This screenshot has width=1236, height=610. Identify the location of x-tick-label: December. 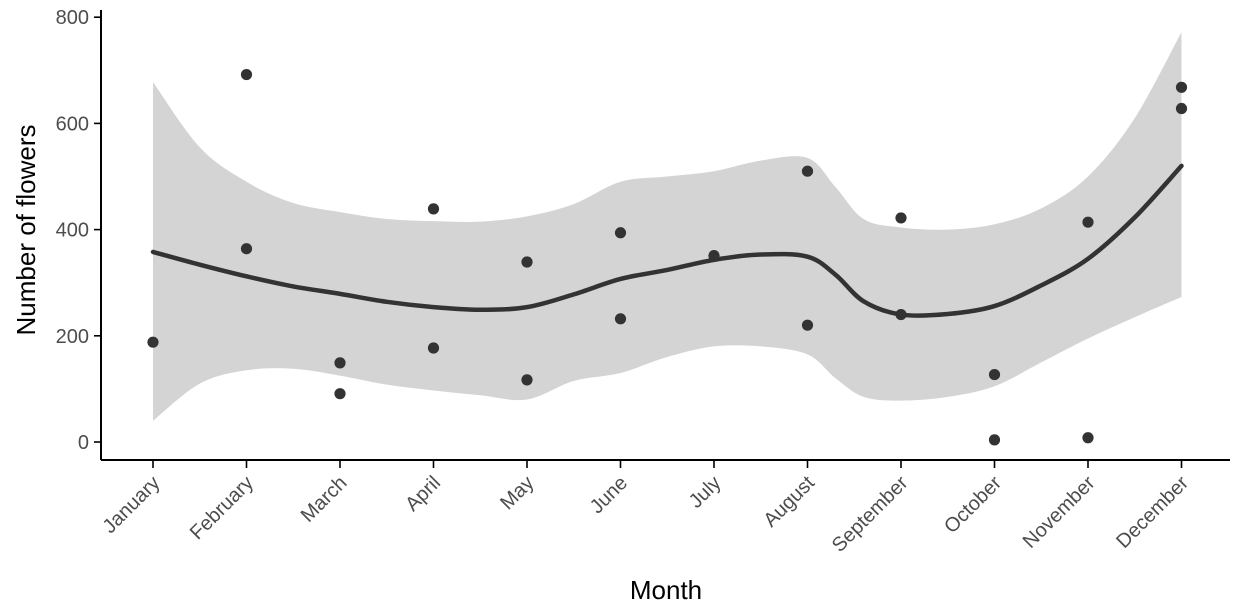
(1152, 512).